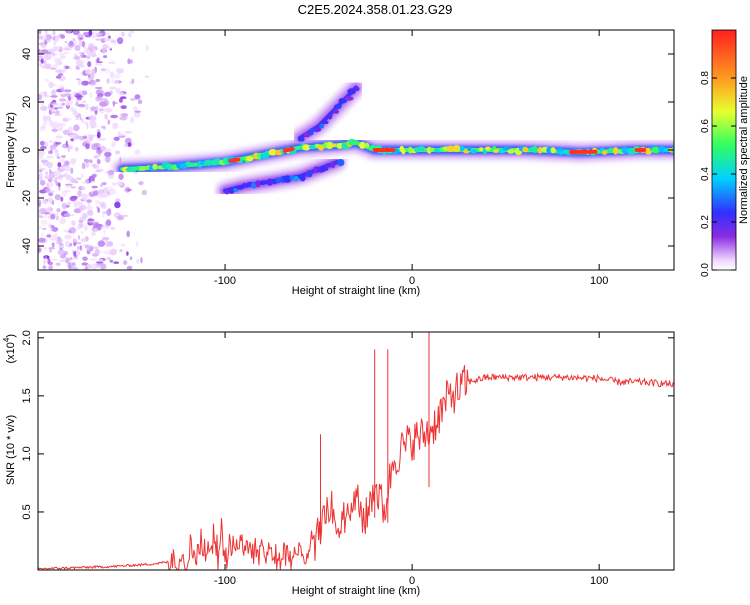  What do you see at coordinates (11, 150) in the screenshot?
I see `spectrogram-y-axis-label: Frequency (Hz)` at bounding box center [11, 150].